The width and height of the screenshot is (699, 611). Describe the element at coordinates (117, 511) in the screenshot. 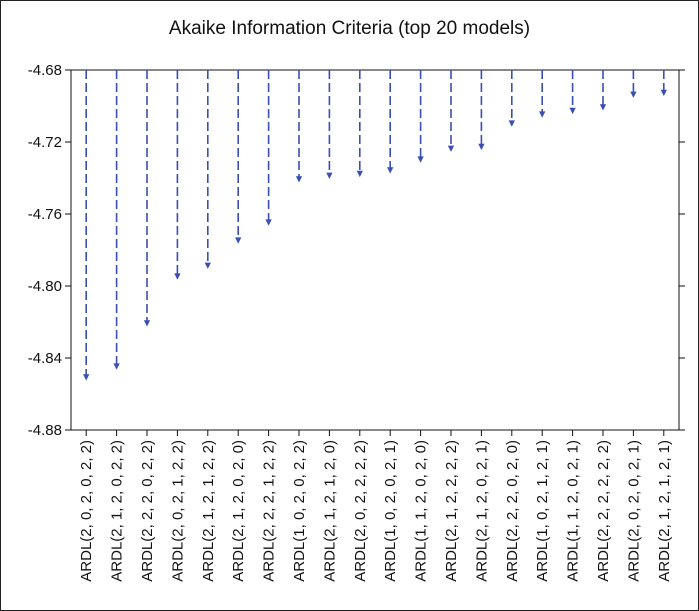

I see `x-tick-label: ARDL(2, 1, 2, 0, 2, 2)` at that location.